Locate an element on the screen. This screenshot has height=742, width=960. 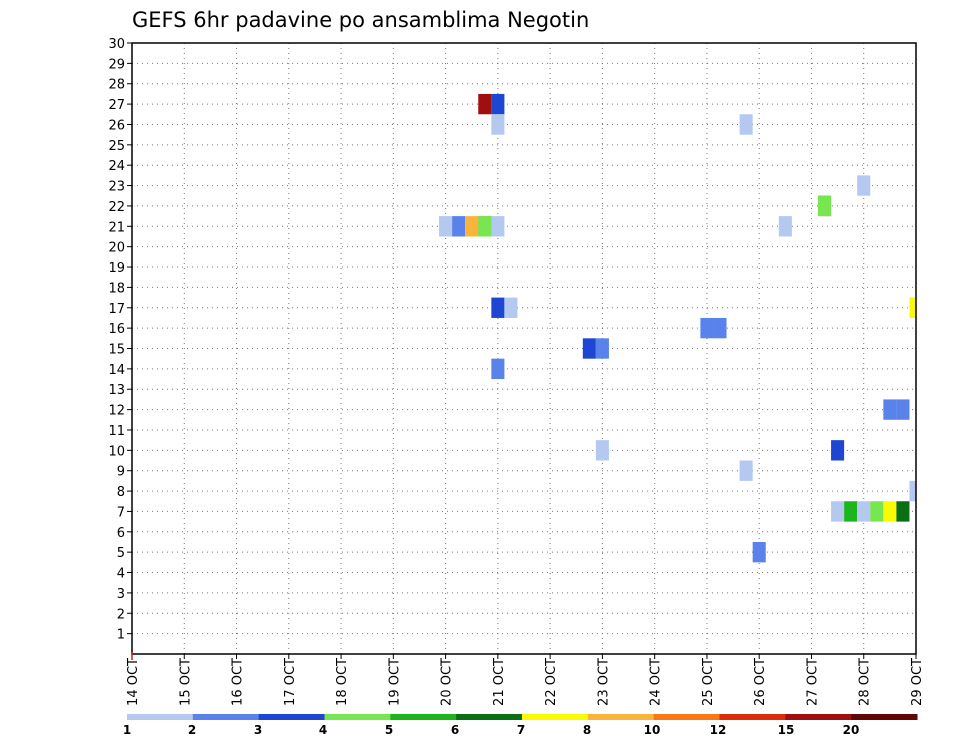
x-tick-label: 26 OCT is located at coordinates (760, 682).